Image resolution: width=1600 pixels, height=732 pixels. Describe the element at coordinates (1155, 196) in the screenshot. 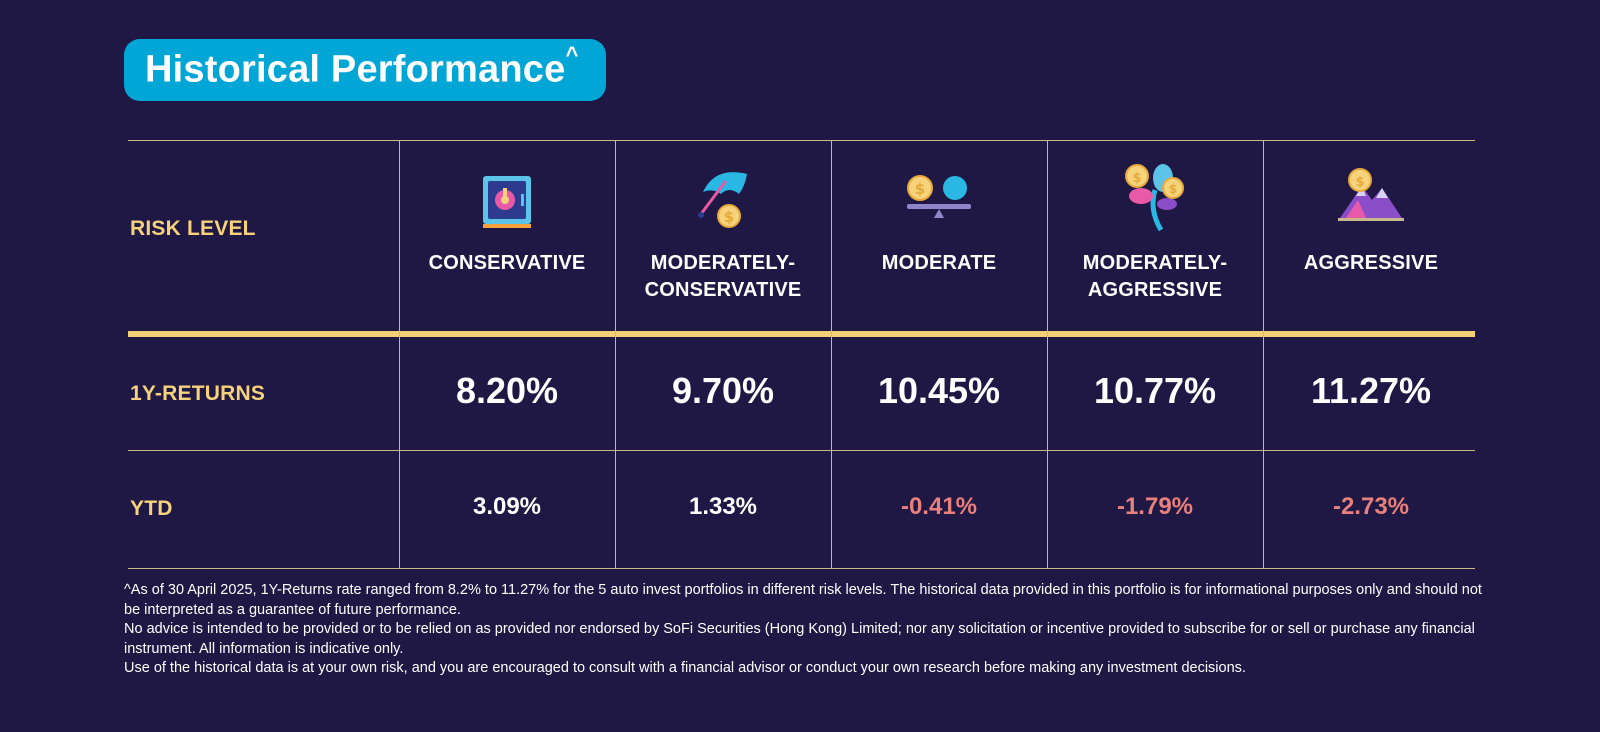

I see `flower-coins-icon: $ $` at that location.